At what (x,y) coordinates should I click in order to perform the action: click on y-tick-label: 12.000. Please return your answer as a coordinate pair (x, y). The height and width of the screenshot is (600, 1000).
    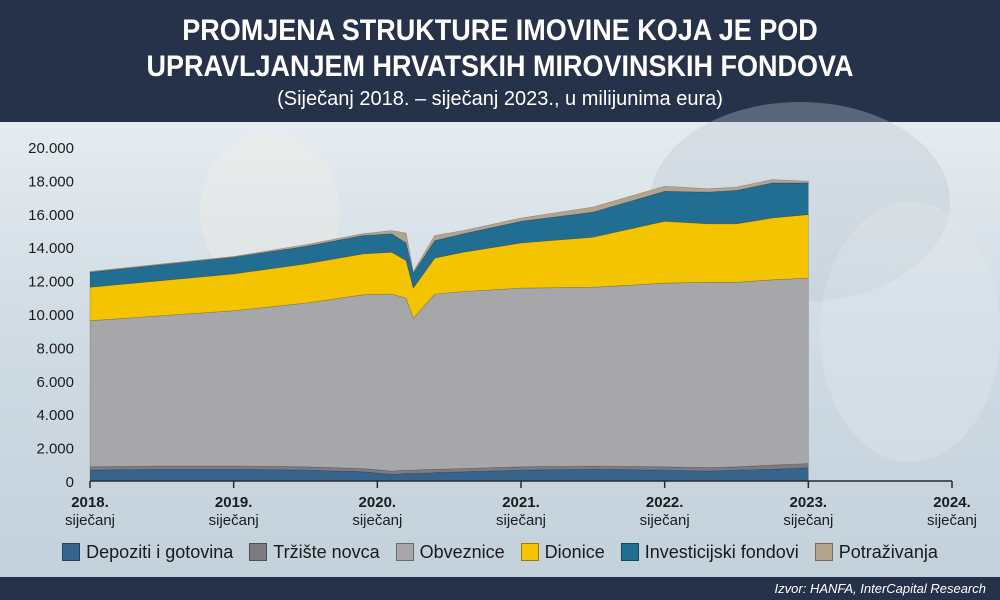
    Looking at the image, I should click on (51, 282).